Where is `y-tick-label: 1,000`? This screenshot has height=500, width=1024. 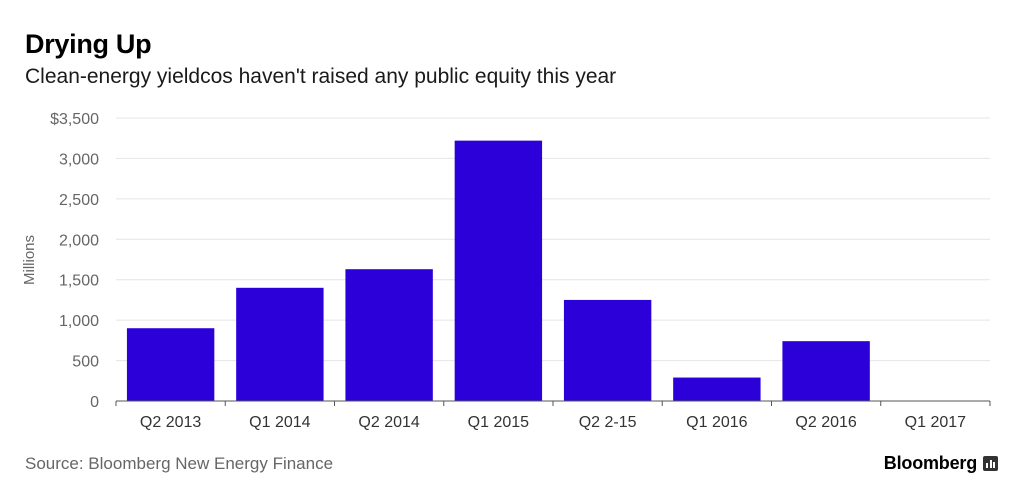 y-tick-label: 1,000 is located at coordinates (79, 321).